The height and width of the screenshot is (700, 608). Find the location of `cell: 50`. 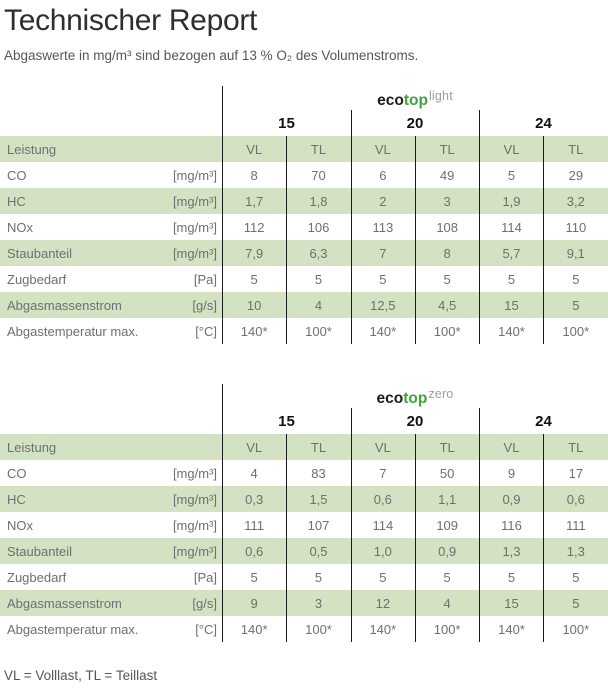

cell: 50 is located at coordinates (447, 473).